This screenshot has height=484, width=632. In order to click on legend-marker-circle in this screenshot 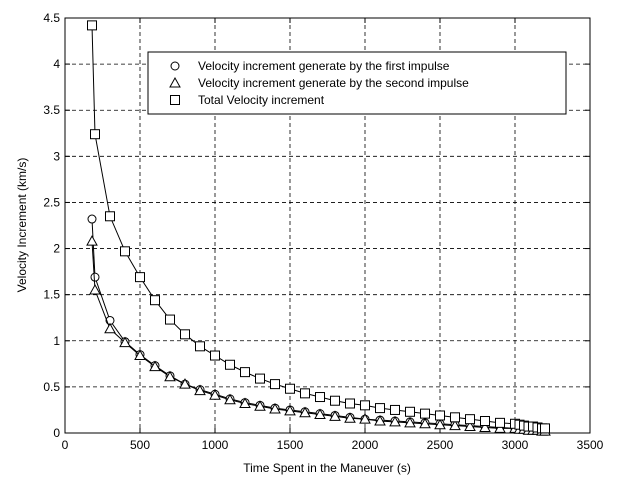, I will do `click(175, 66)`.